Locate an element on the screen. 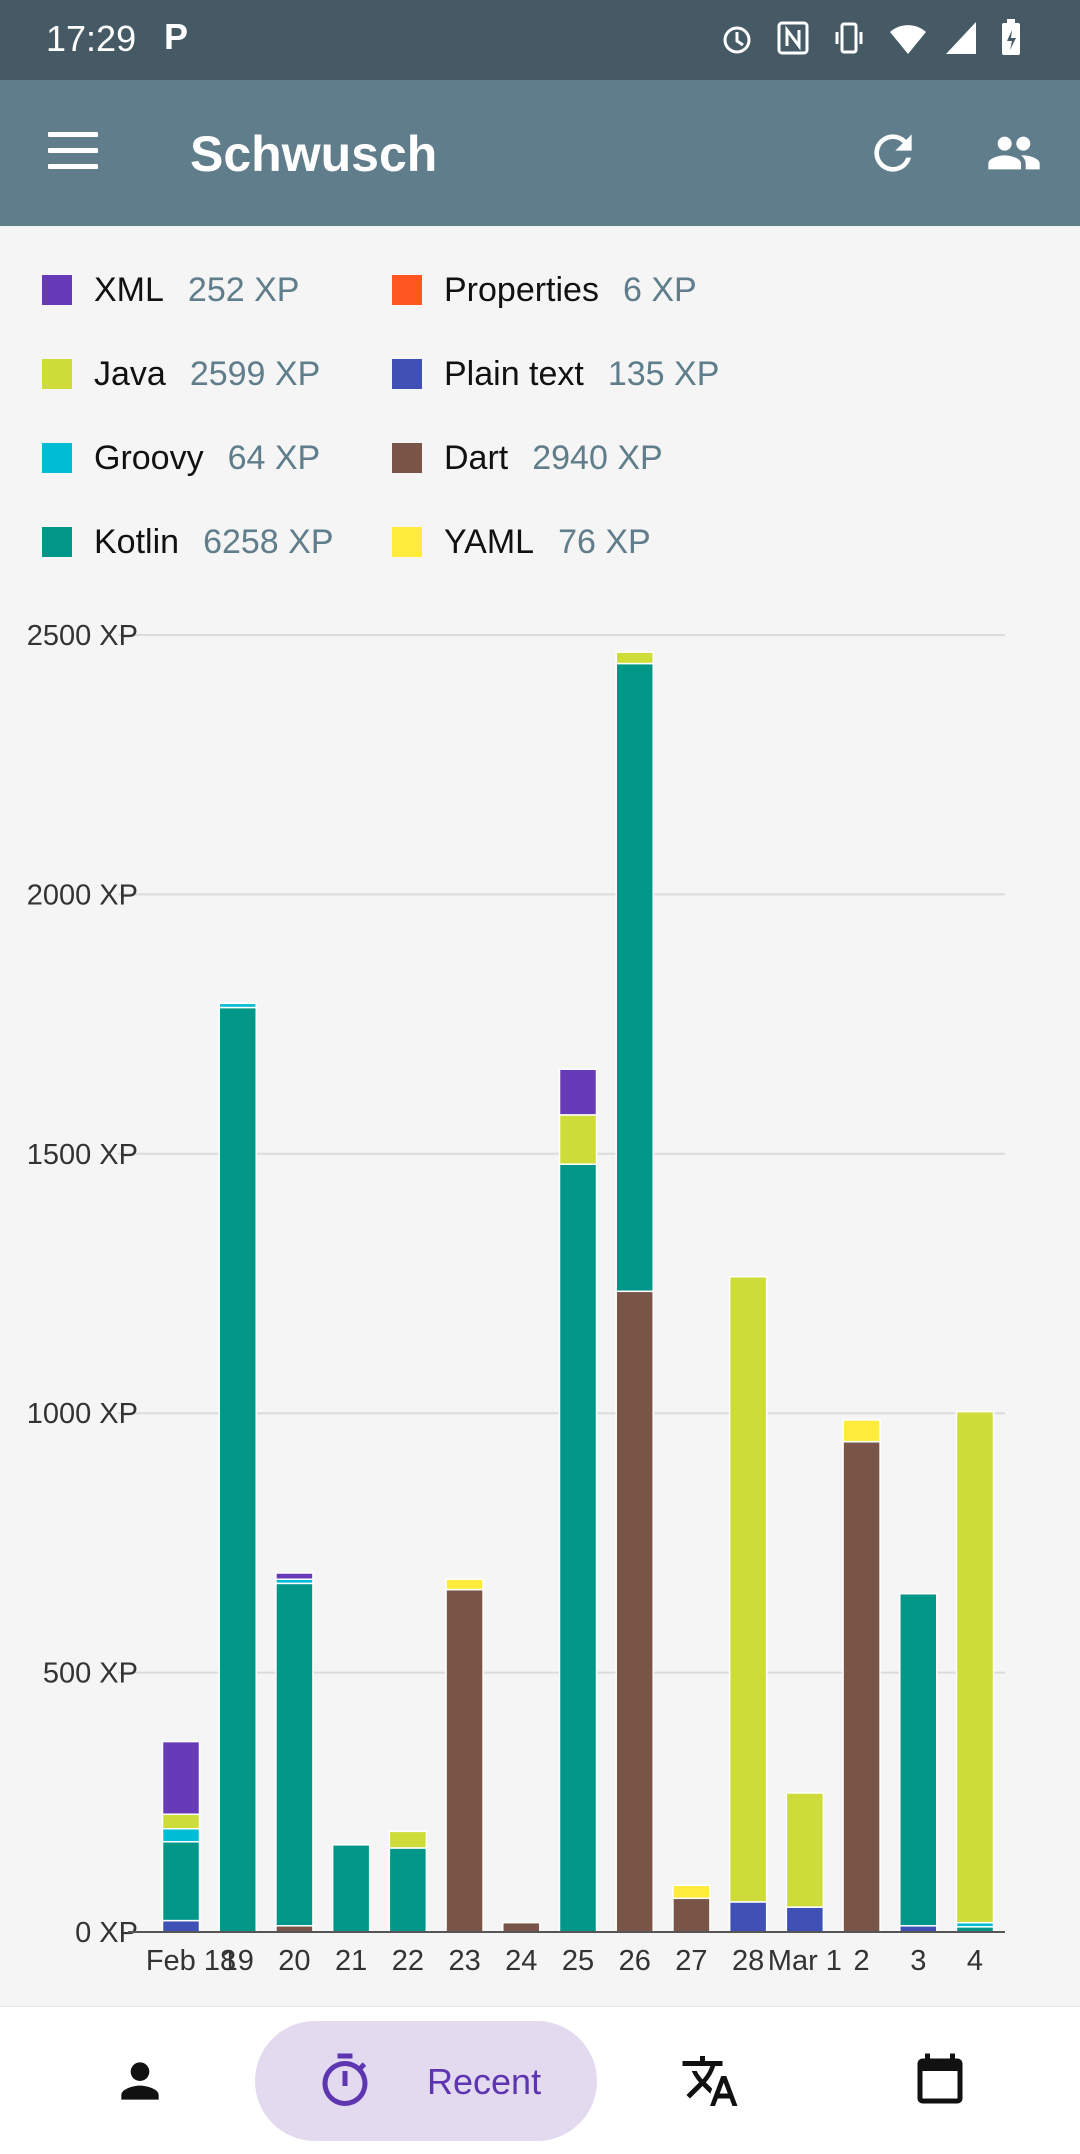 The width and height of the screenshot is (1080, 2154). calendar-icon is located at coordinates (940, 2078).